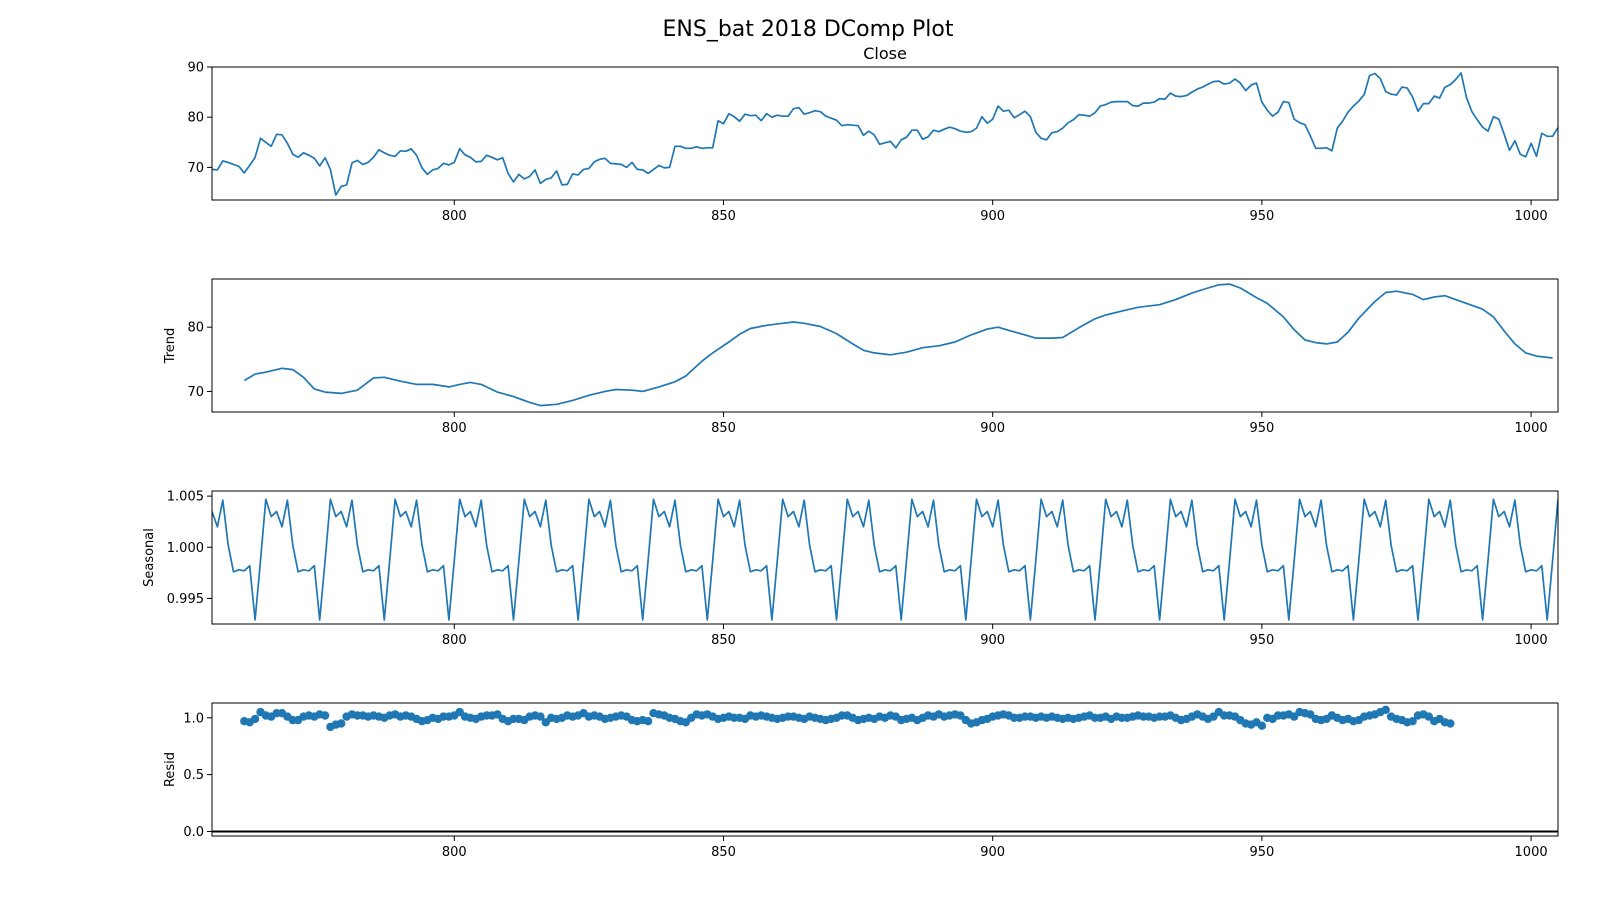 The height and width of the screenshot is (900, 1600). I want to click on y-tick-label: 1.000, so click(185, 548).